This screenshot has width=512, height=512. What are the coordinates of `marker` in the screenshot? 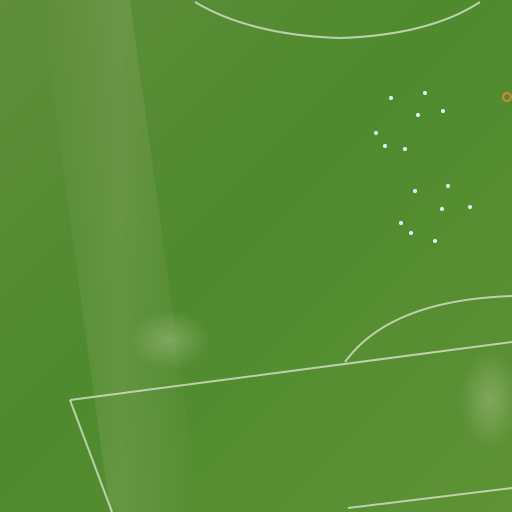 It's located at (507, 97).